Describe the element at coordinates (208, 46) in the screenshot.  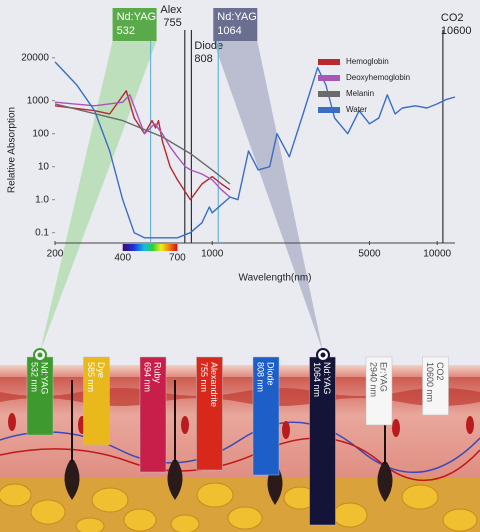
I see `laser-name: Diode` at that location.